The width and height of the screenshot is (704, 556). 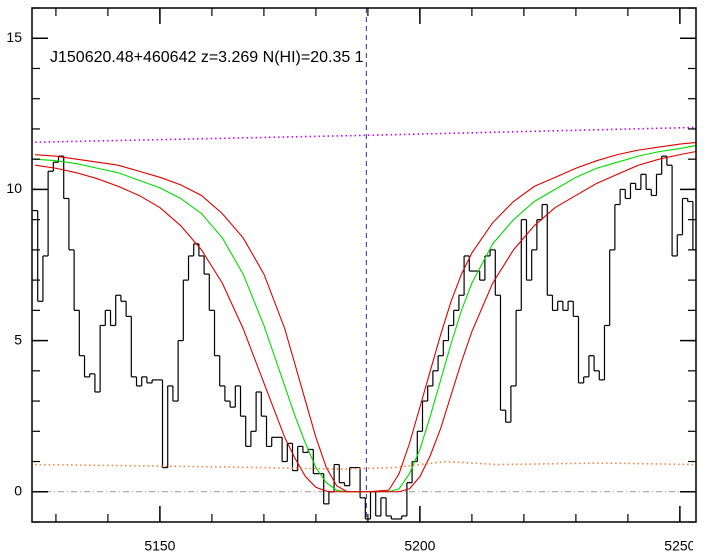 I want to click on x-tick-label: 5250, so click(x=679, y=546).